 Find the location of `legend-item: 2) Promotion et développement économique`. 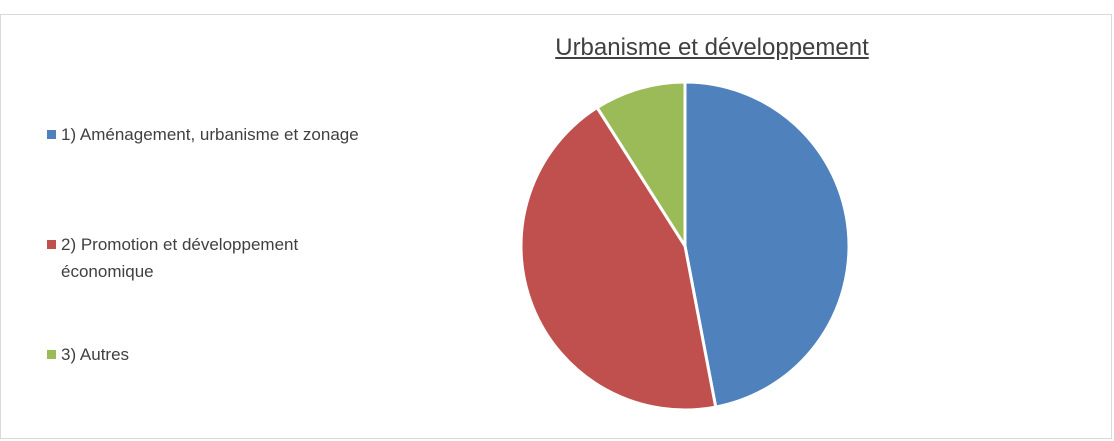

legend-item: 2) Promotion et développement économique is located at coordinates (204, 258).